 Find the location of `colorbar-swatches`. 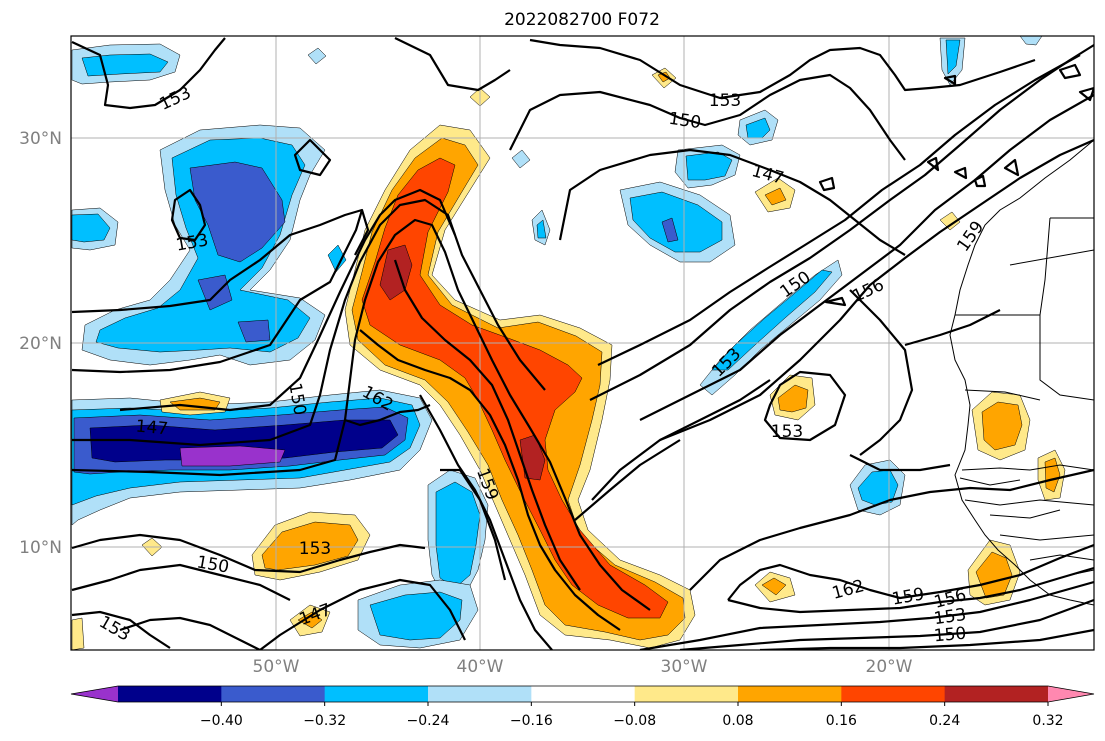

colorbar-swatches is located at coordinates (582, 694).